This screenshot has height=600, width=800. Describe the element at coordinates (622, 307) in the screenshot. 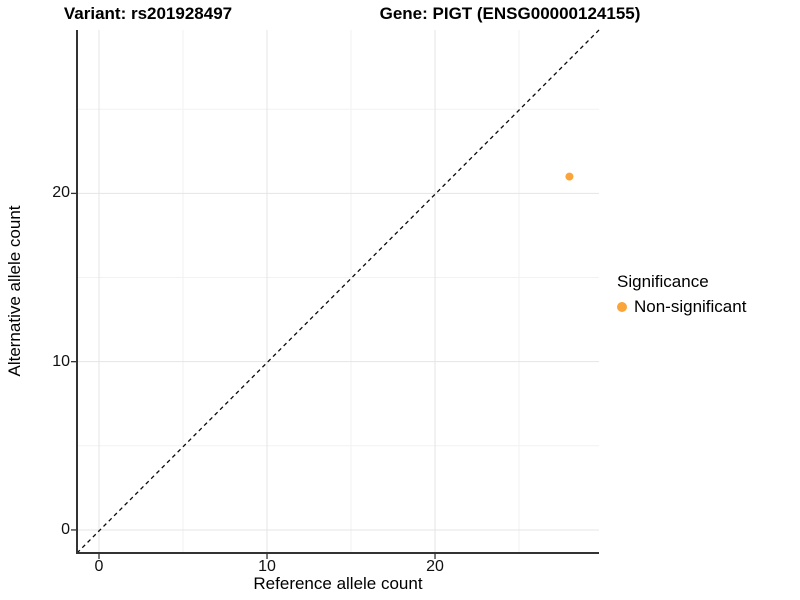

I see `legend-point-swatch-icon` at that location.